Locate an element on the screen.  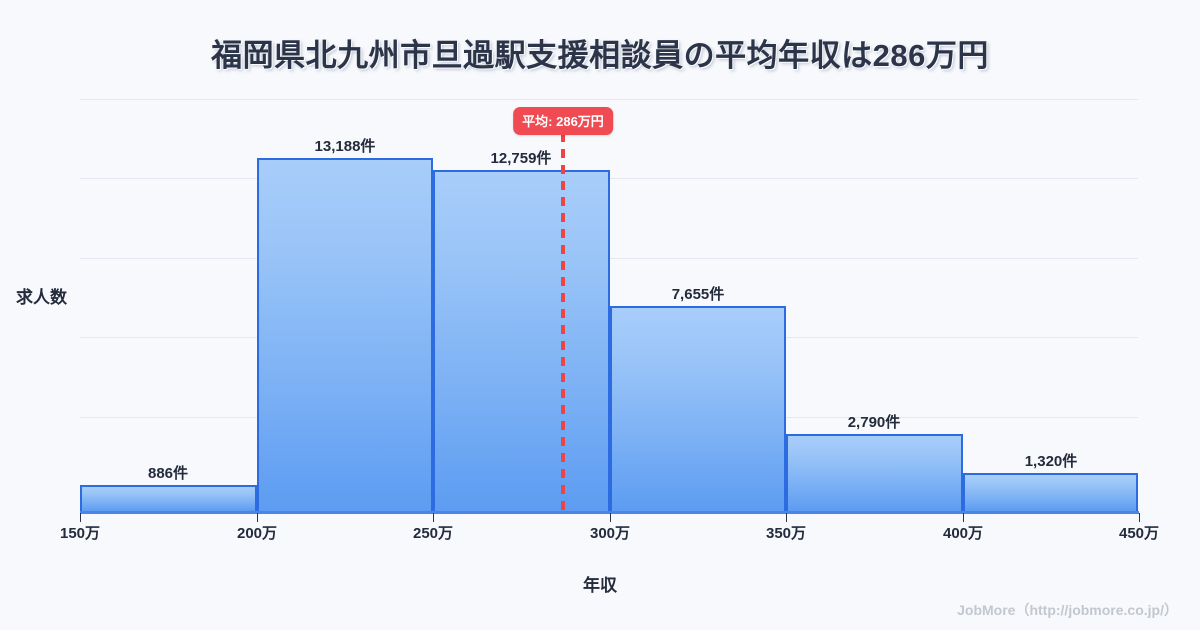
average-badge: 平均: 286万円 is located at coordinates (563, 121).